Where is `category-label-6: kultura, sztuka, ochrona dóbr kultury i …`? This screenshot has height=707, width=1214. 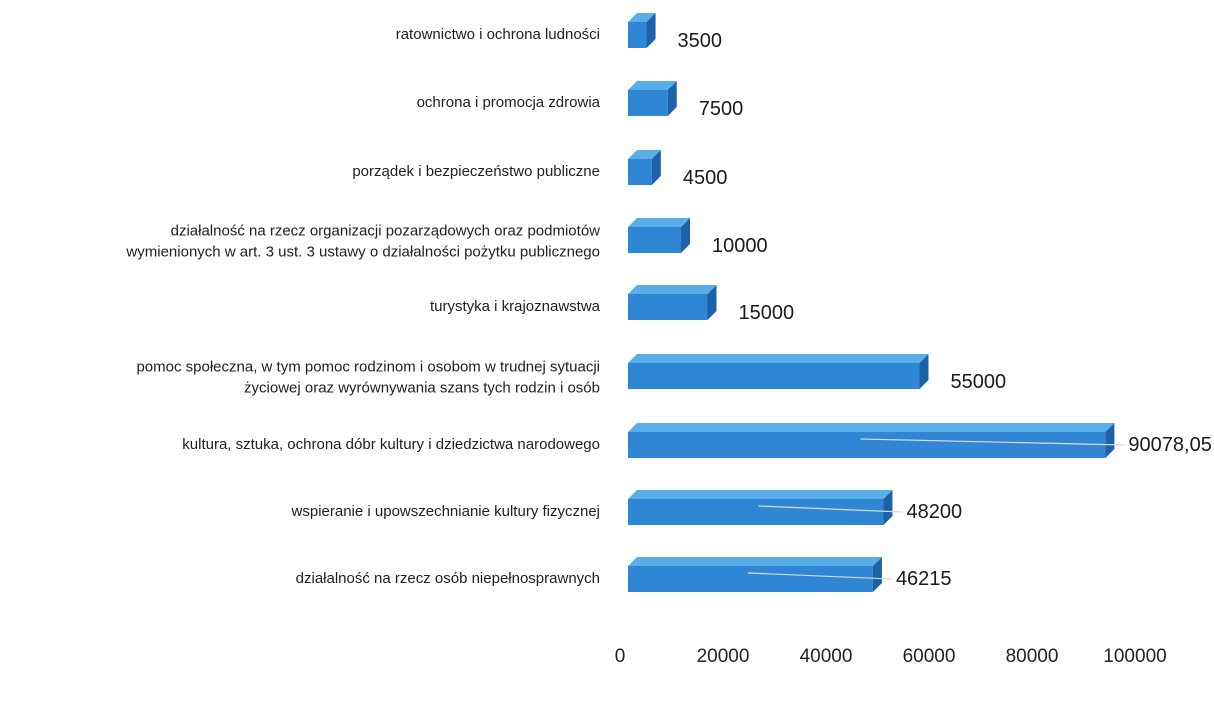 category-label-6: kultura, sztuka, ochrona dóbr kultury i … is located at coordinates (391, 444).